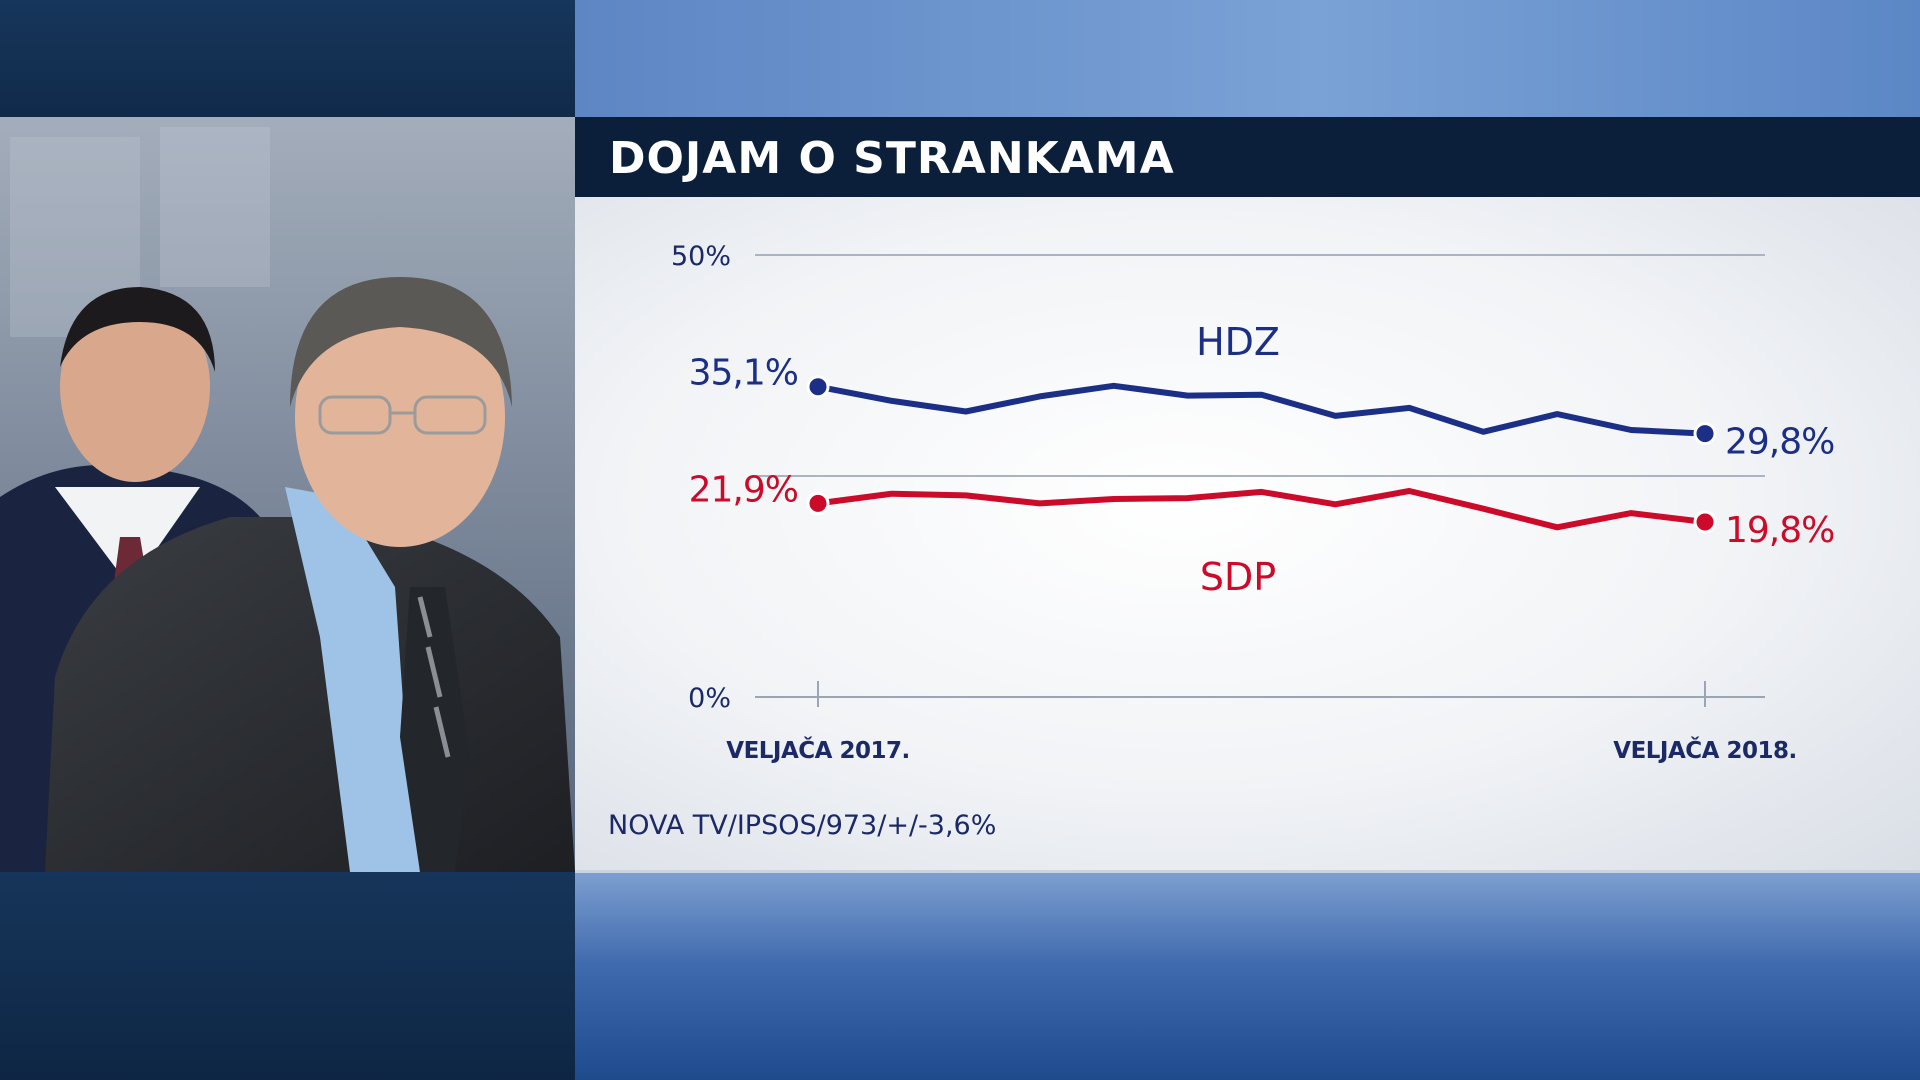 The image size is (1920, 1080). What do you see at coordinates (1705, 522) in the screenshot?
I see `point-end-sdp` at bounding box center [1705, 522].